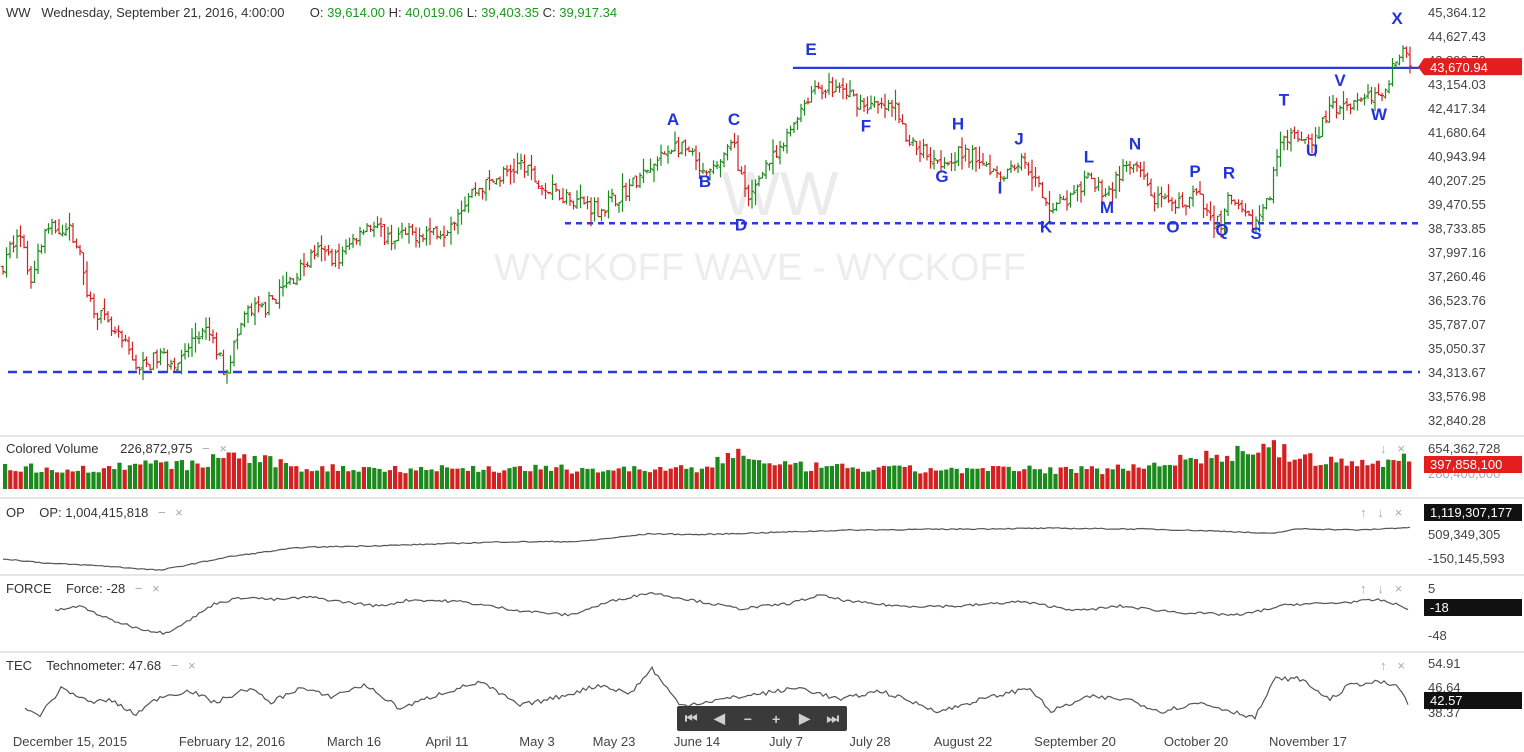 The width and height of the screenshot is (1524, 752). I want to click on wave-label-B: B, so click(705, 181).